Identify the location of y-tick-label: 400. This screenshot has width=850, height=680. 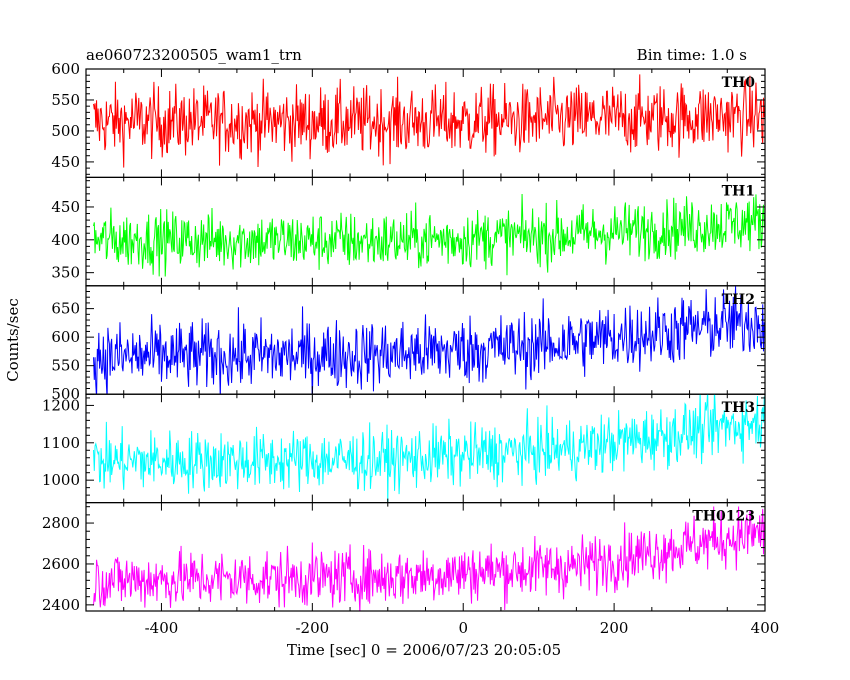
(65, 240).